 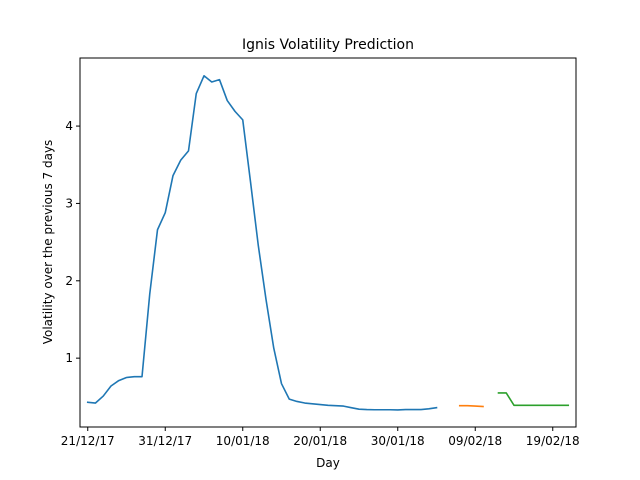 What do you see at coordinates (475, 441) in the screenshot?
I see `x-tick-label: 09/02/18` at bounding box center [475, 441].